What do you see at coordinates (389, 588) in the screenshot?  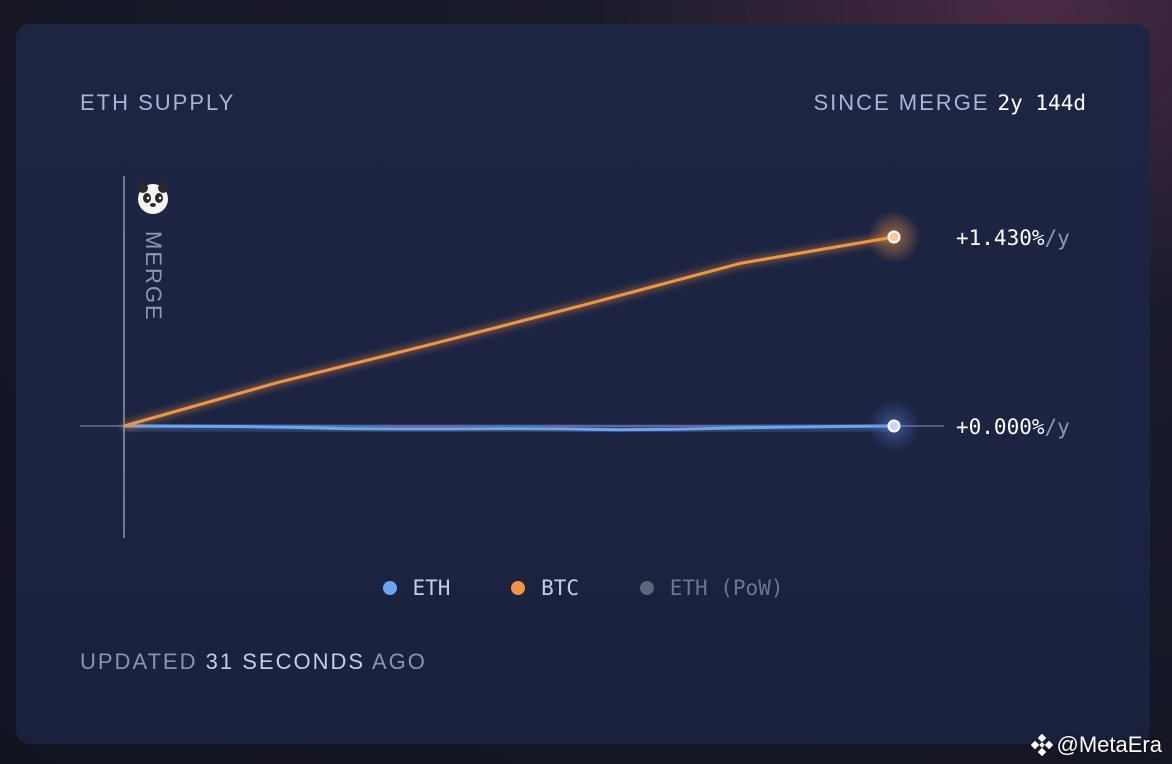 I see `legend-dot-eth` at bounding box center [389, 588].